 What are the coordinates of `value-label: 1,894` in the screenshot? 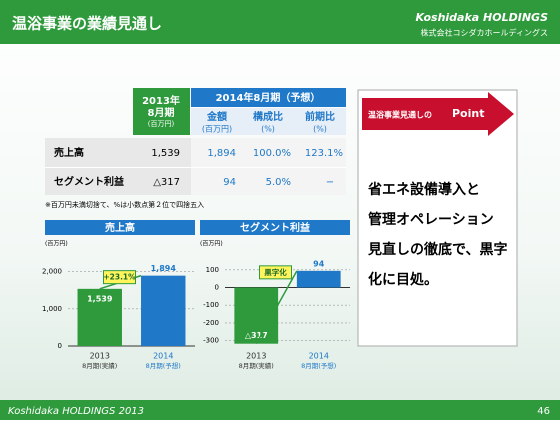 It's located at (164, 268).